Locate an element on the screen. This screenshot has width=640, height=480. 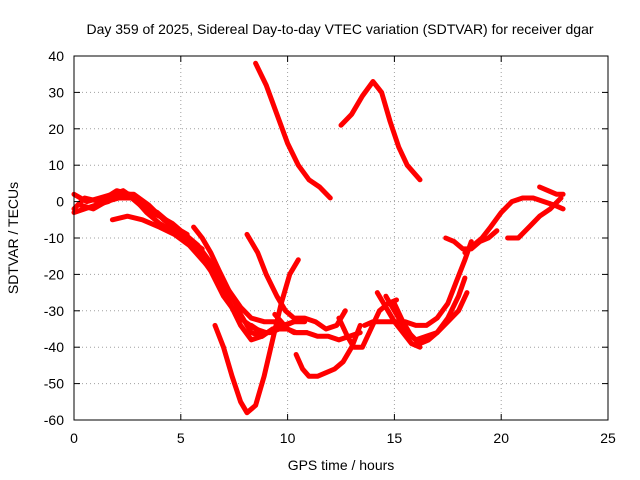
x-tick-label: 10 is located at coordinates (288, 438).